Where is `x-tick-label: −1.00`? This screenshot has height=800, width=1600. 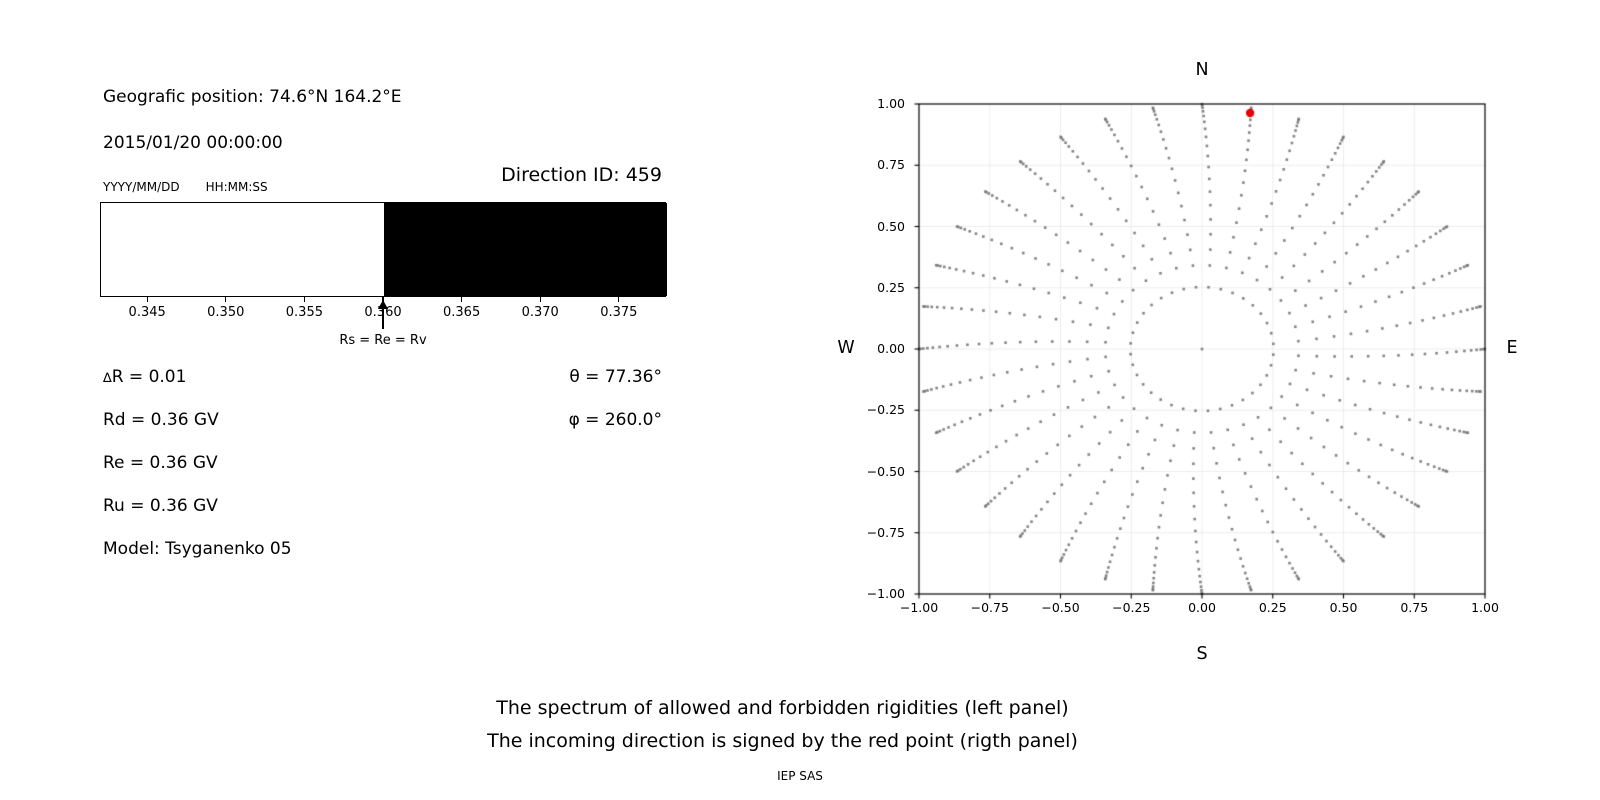 x-tick-label: −1.00 is located at coordinates (919, 607).